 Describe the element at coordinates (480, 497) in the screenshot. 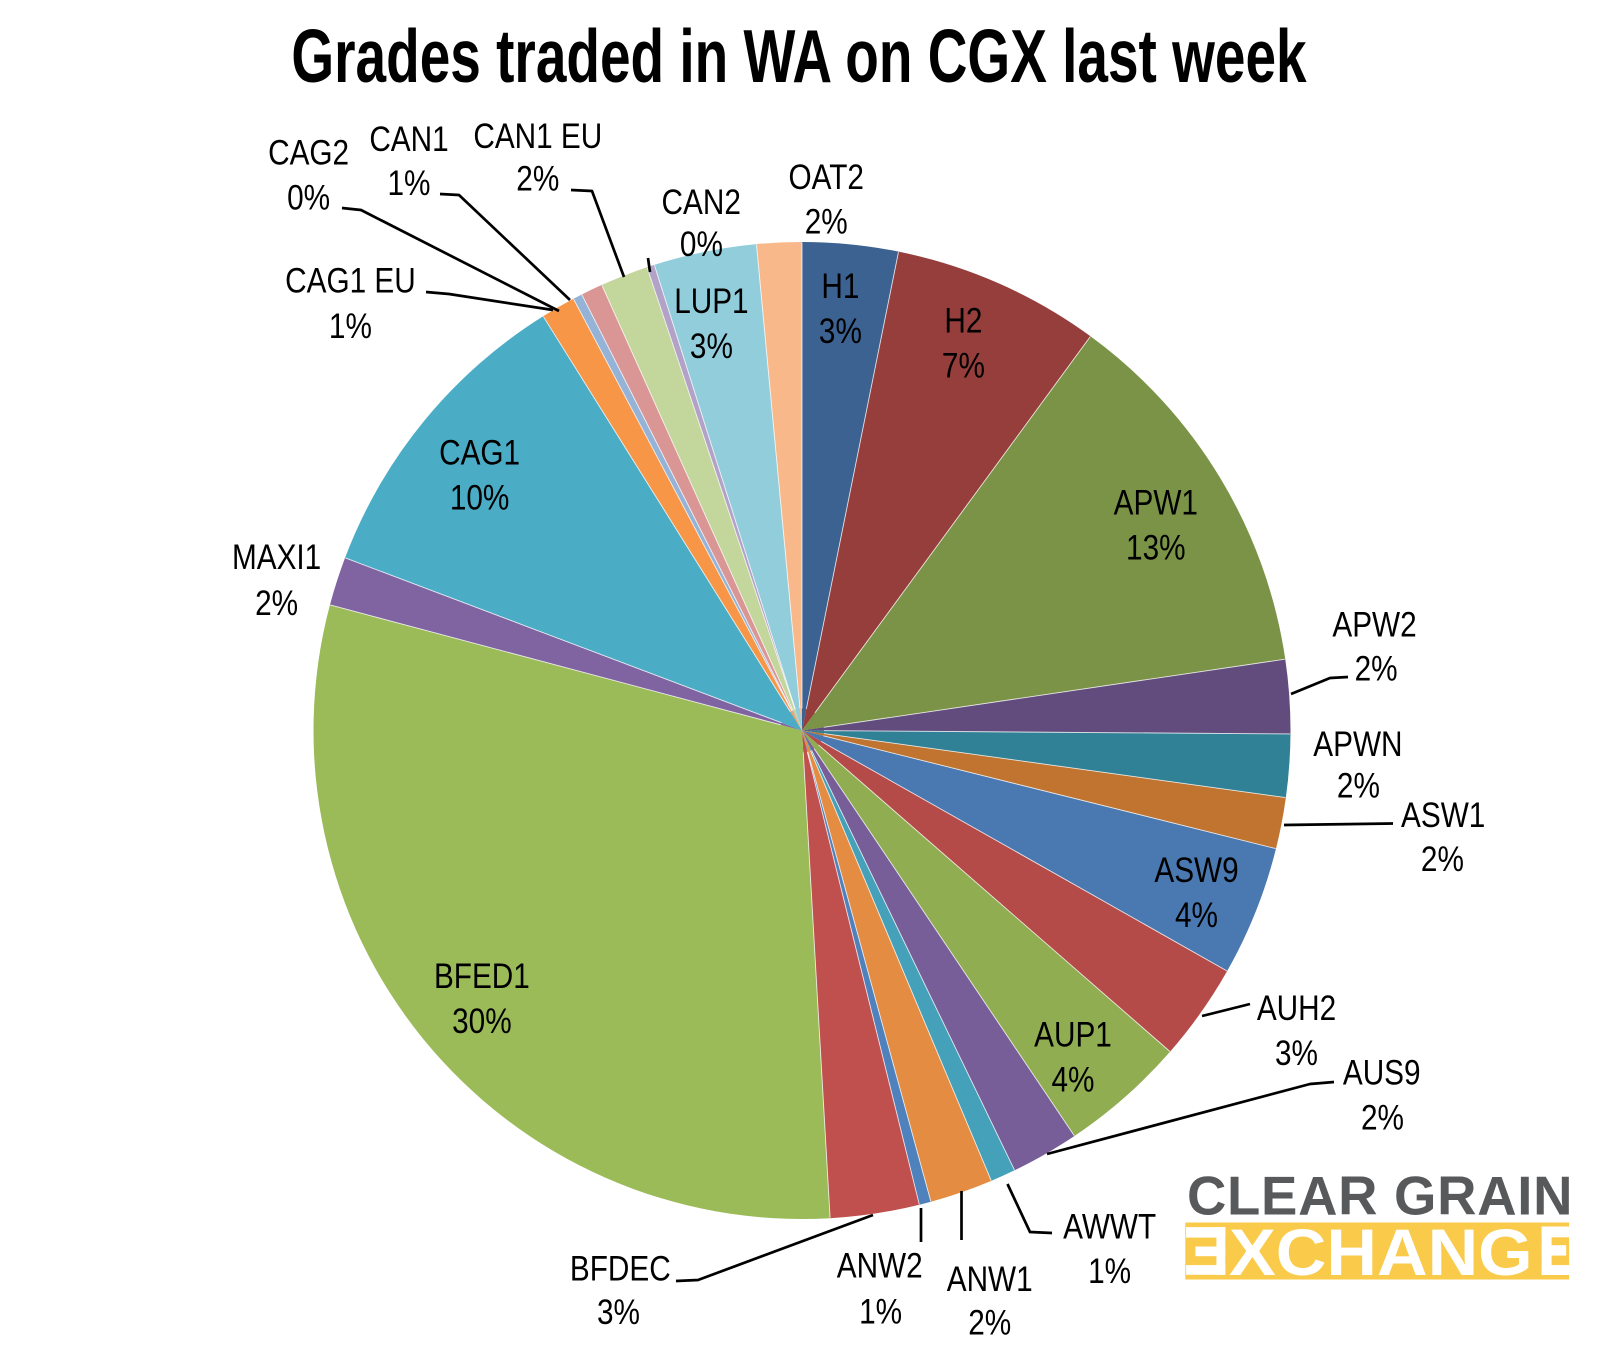

I see `svg-text: 10%` at that location.